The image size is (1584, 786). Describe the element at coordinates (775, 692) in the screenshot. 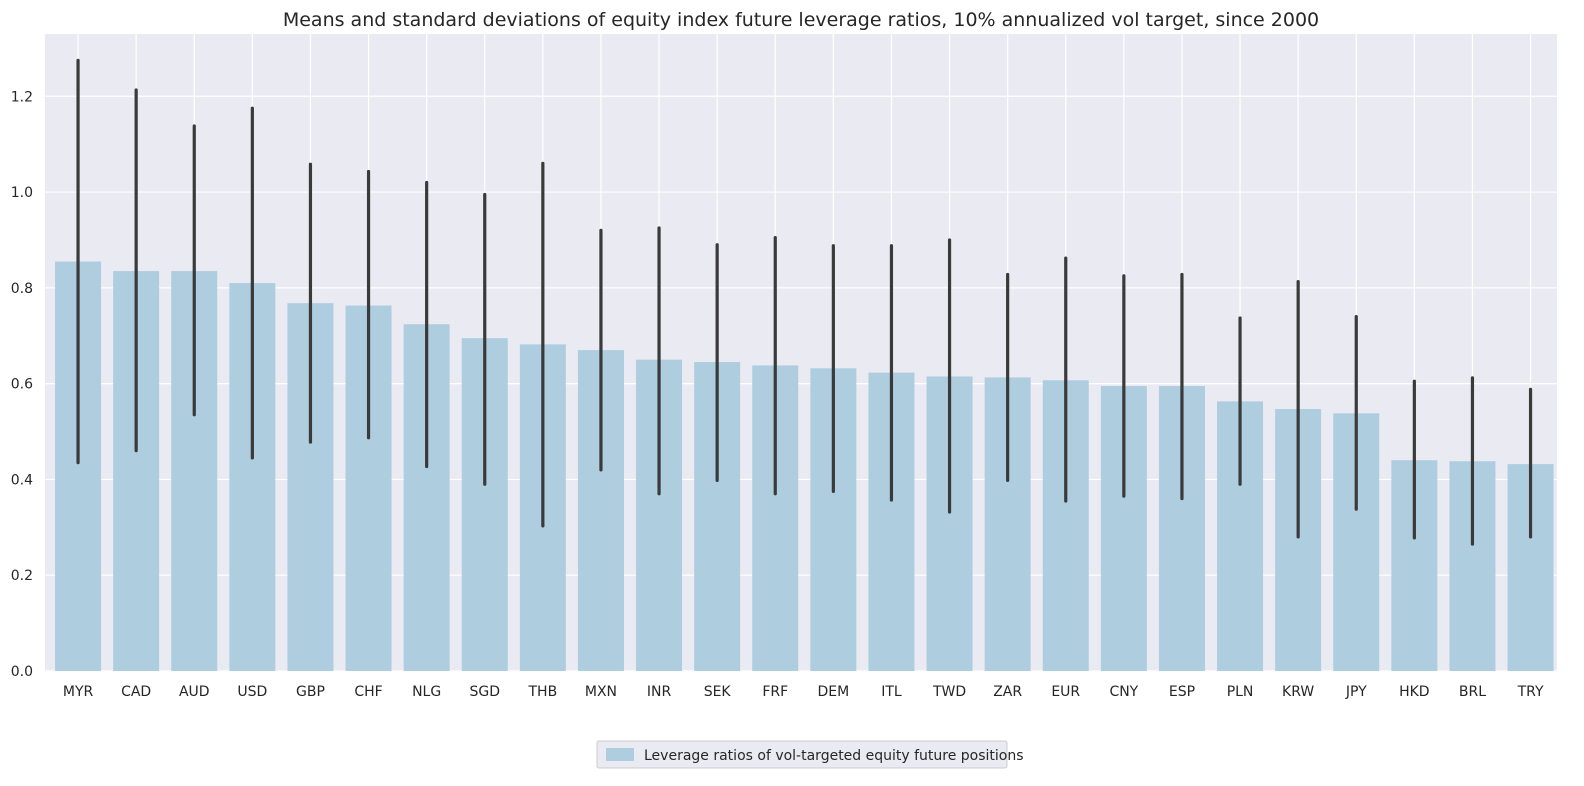

I see `x-tick-label: FRF` at that location.